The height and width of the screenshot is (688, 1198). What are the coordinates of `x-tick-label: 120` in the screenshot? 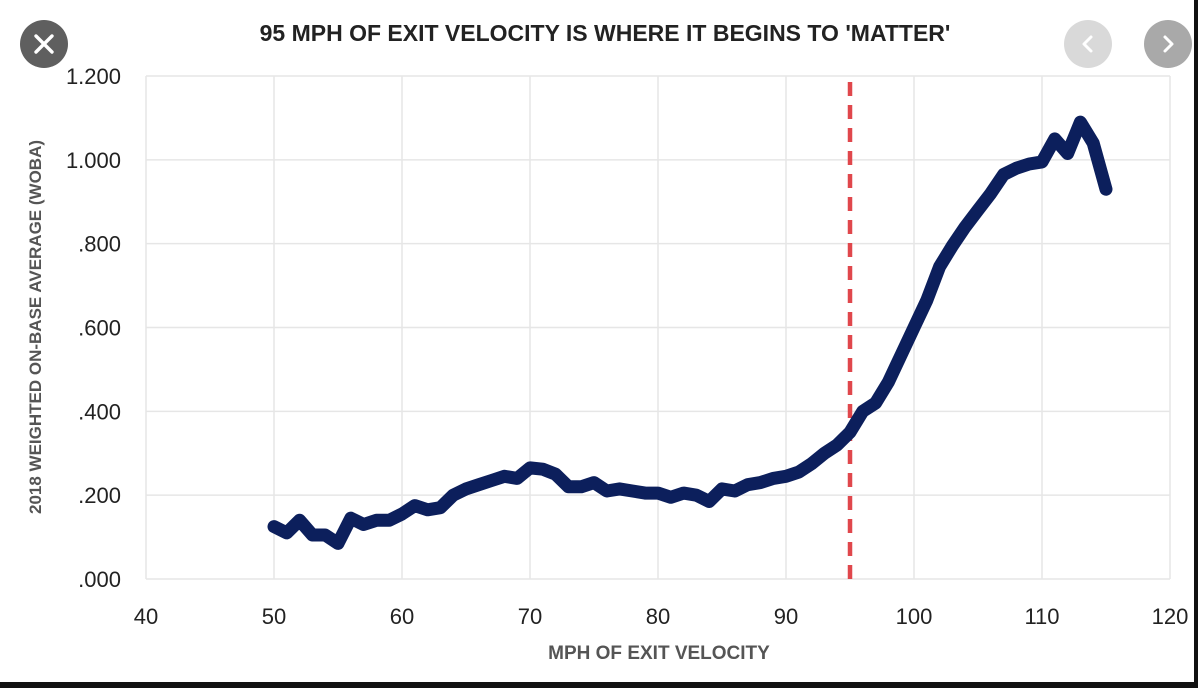 It's located at (1170, 616).